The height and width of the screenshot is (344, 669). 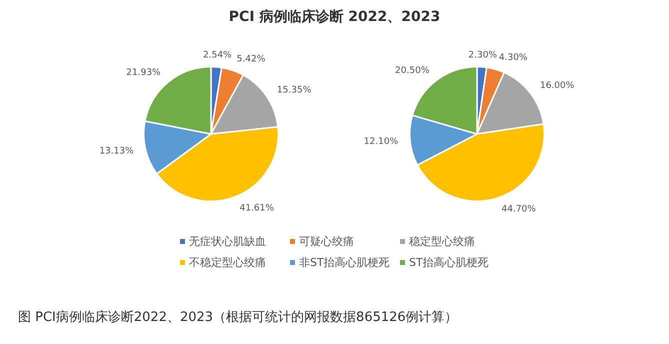 What do you see at coordinates (449, 262) in the screenshot?
I see `legend-label: ST抬高心肌梗死` at bounding box center [449, 262].